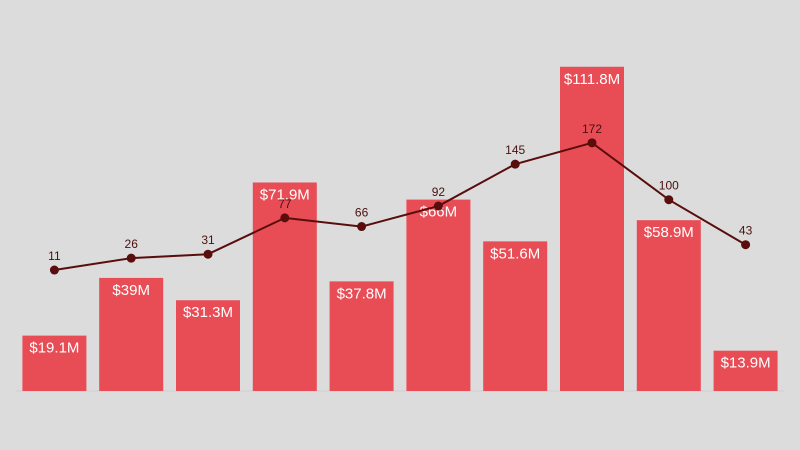  What do you see at coordinates (54, 256) in the screenshot?
I see `line-value-label: 11` at bounding box center [54, 256].